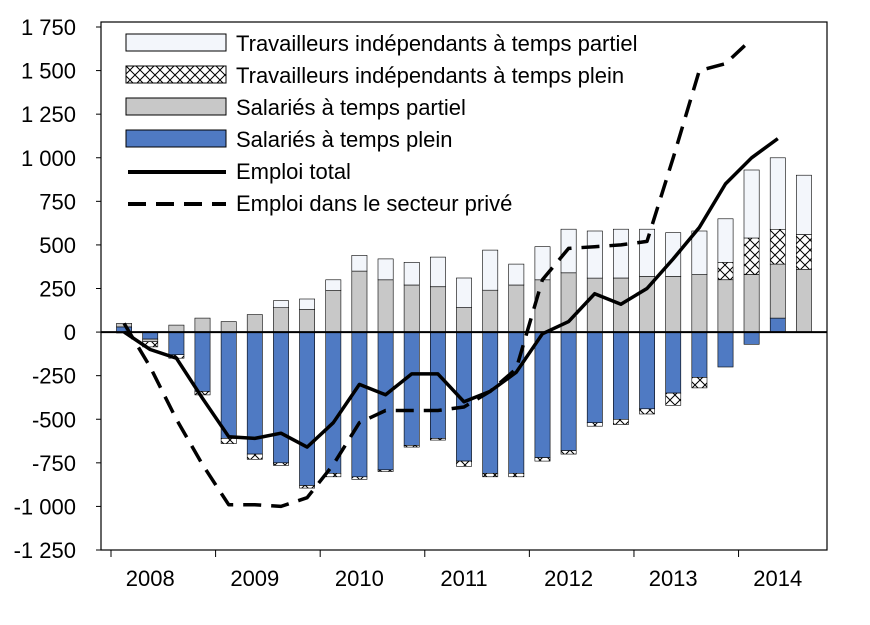 This screenshot has height=625, width=870. What do you see at coordinates (150, 335) in the screenshot?
I see `bar-ft_emp-q1` at bounding box center [150, 335].